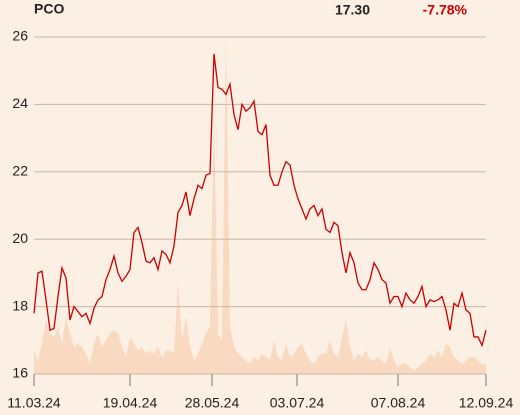 This screenshot has height=415, width=520. What do you see at coordinates (398, 403) in the screenshot?
I see `x-tick-label: 07.08.24` at bounding box center [398, 403].